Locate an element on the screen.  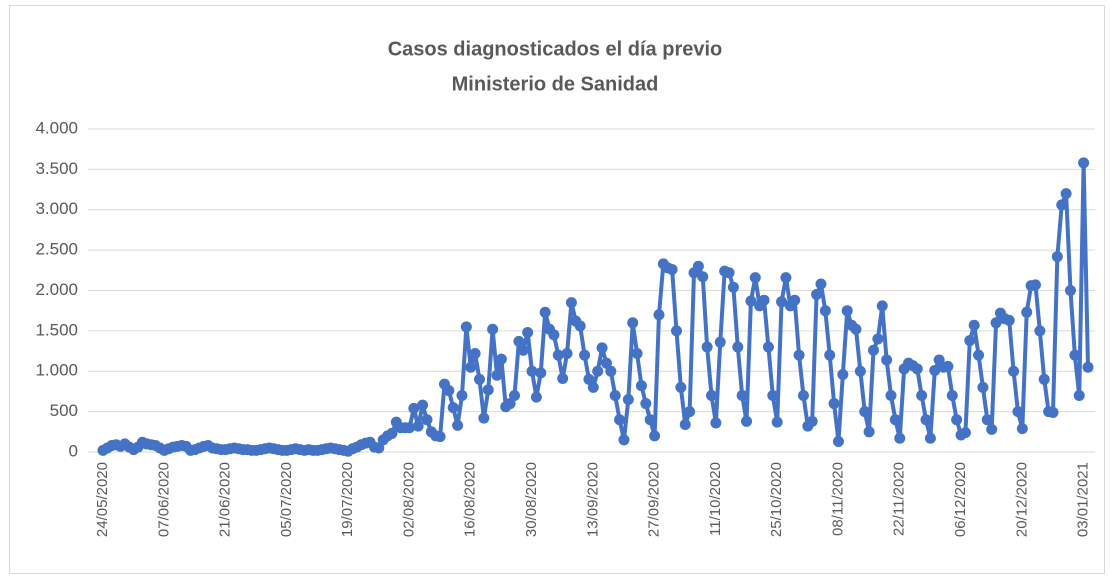
x-tick-label: 02/08/2020 is located at coordinates (408, 499).